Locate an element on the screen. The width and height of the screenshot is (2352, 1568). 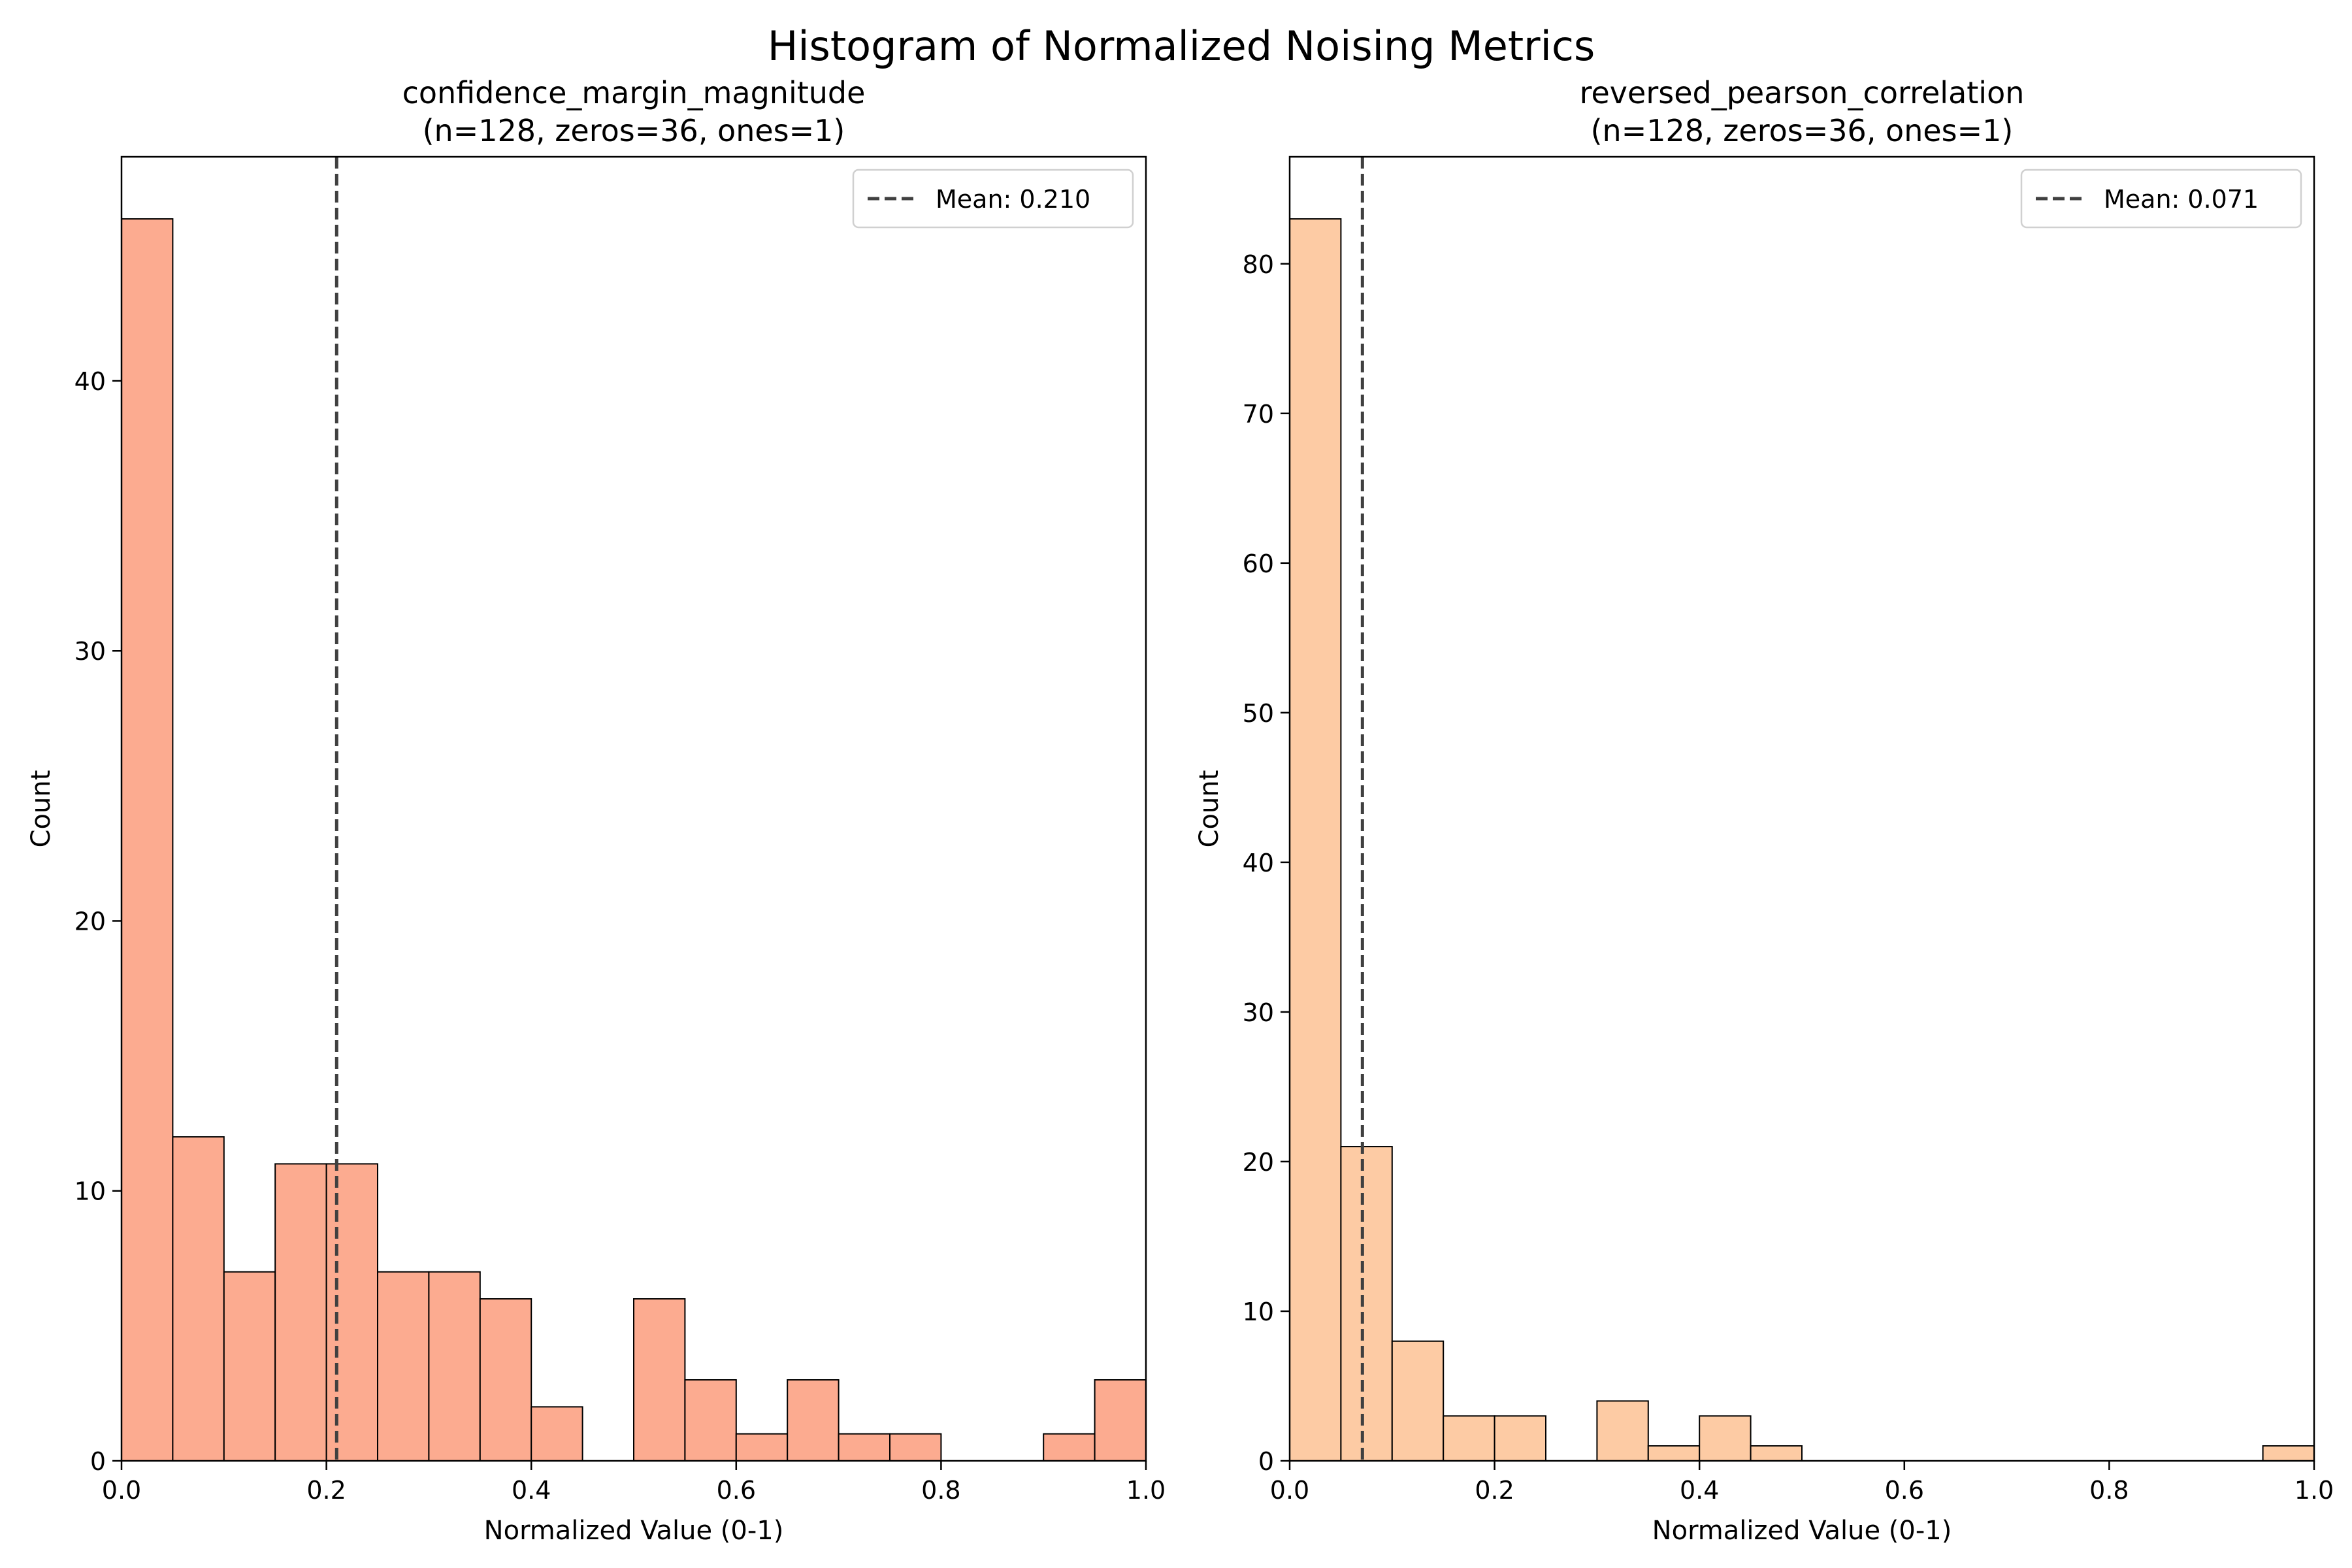
y-tick-label: 60 is located at coordinates (1258, 563).